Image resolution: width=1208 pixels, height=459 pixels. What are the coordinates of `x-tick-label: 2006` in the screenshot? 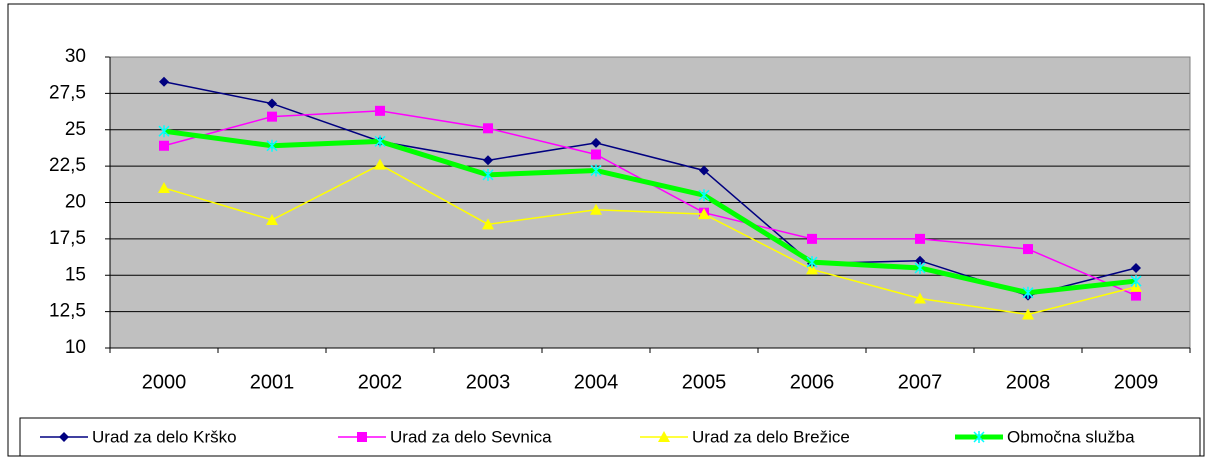 It's located at (812, 382).